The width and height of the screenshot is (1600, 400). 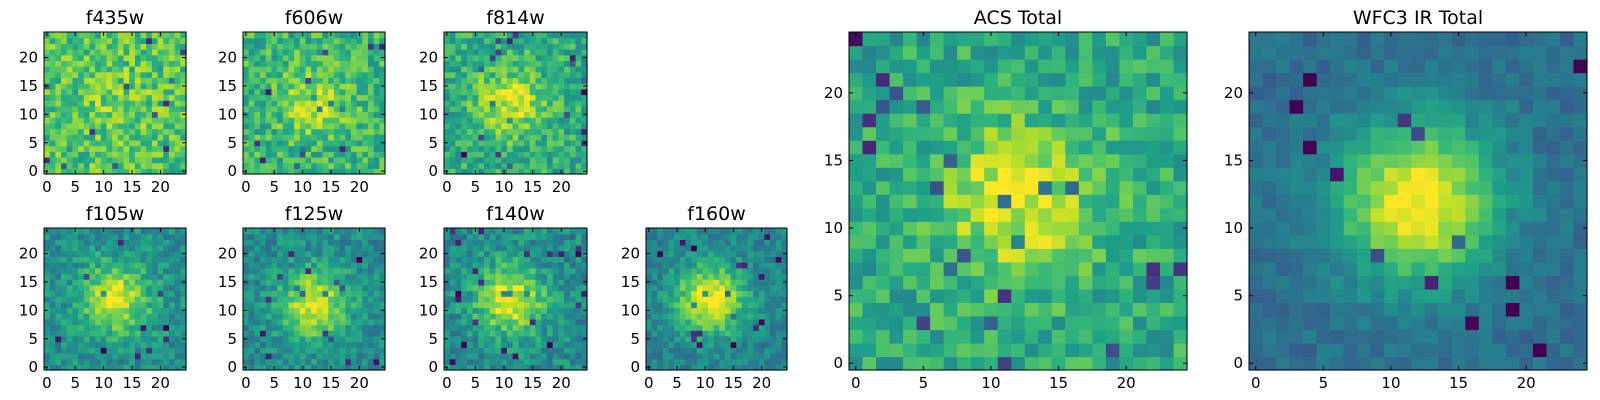 What do you see at coordinates (227, 310) in the screenshot?
I see `y-tick-label: 10` at bounding box center [227, 310].